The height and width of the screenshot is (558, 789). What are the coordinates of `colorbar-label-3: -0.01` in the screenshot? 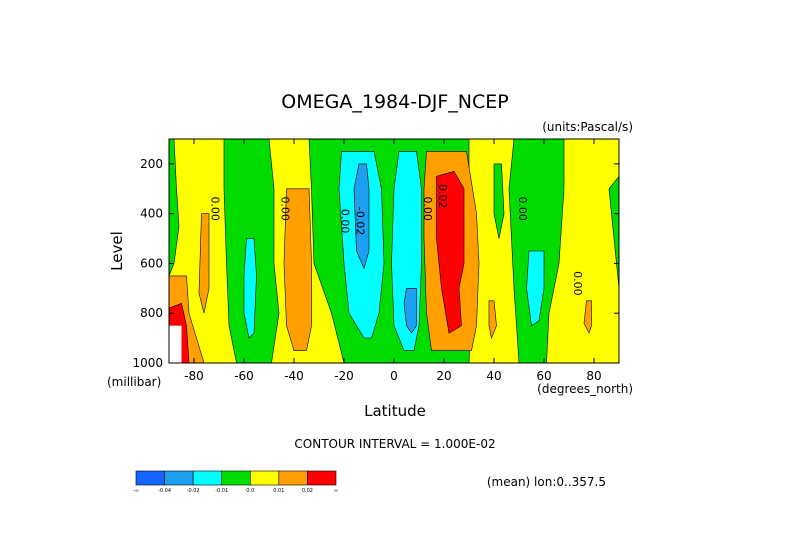 It's located at (221, 491).